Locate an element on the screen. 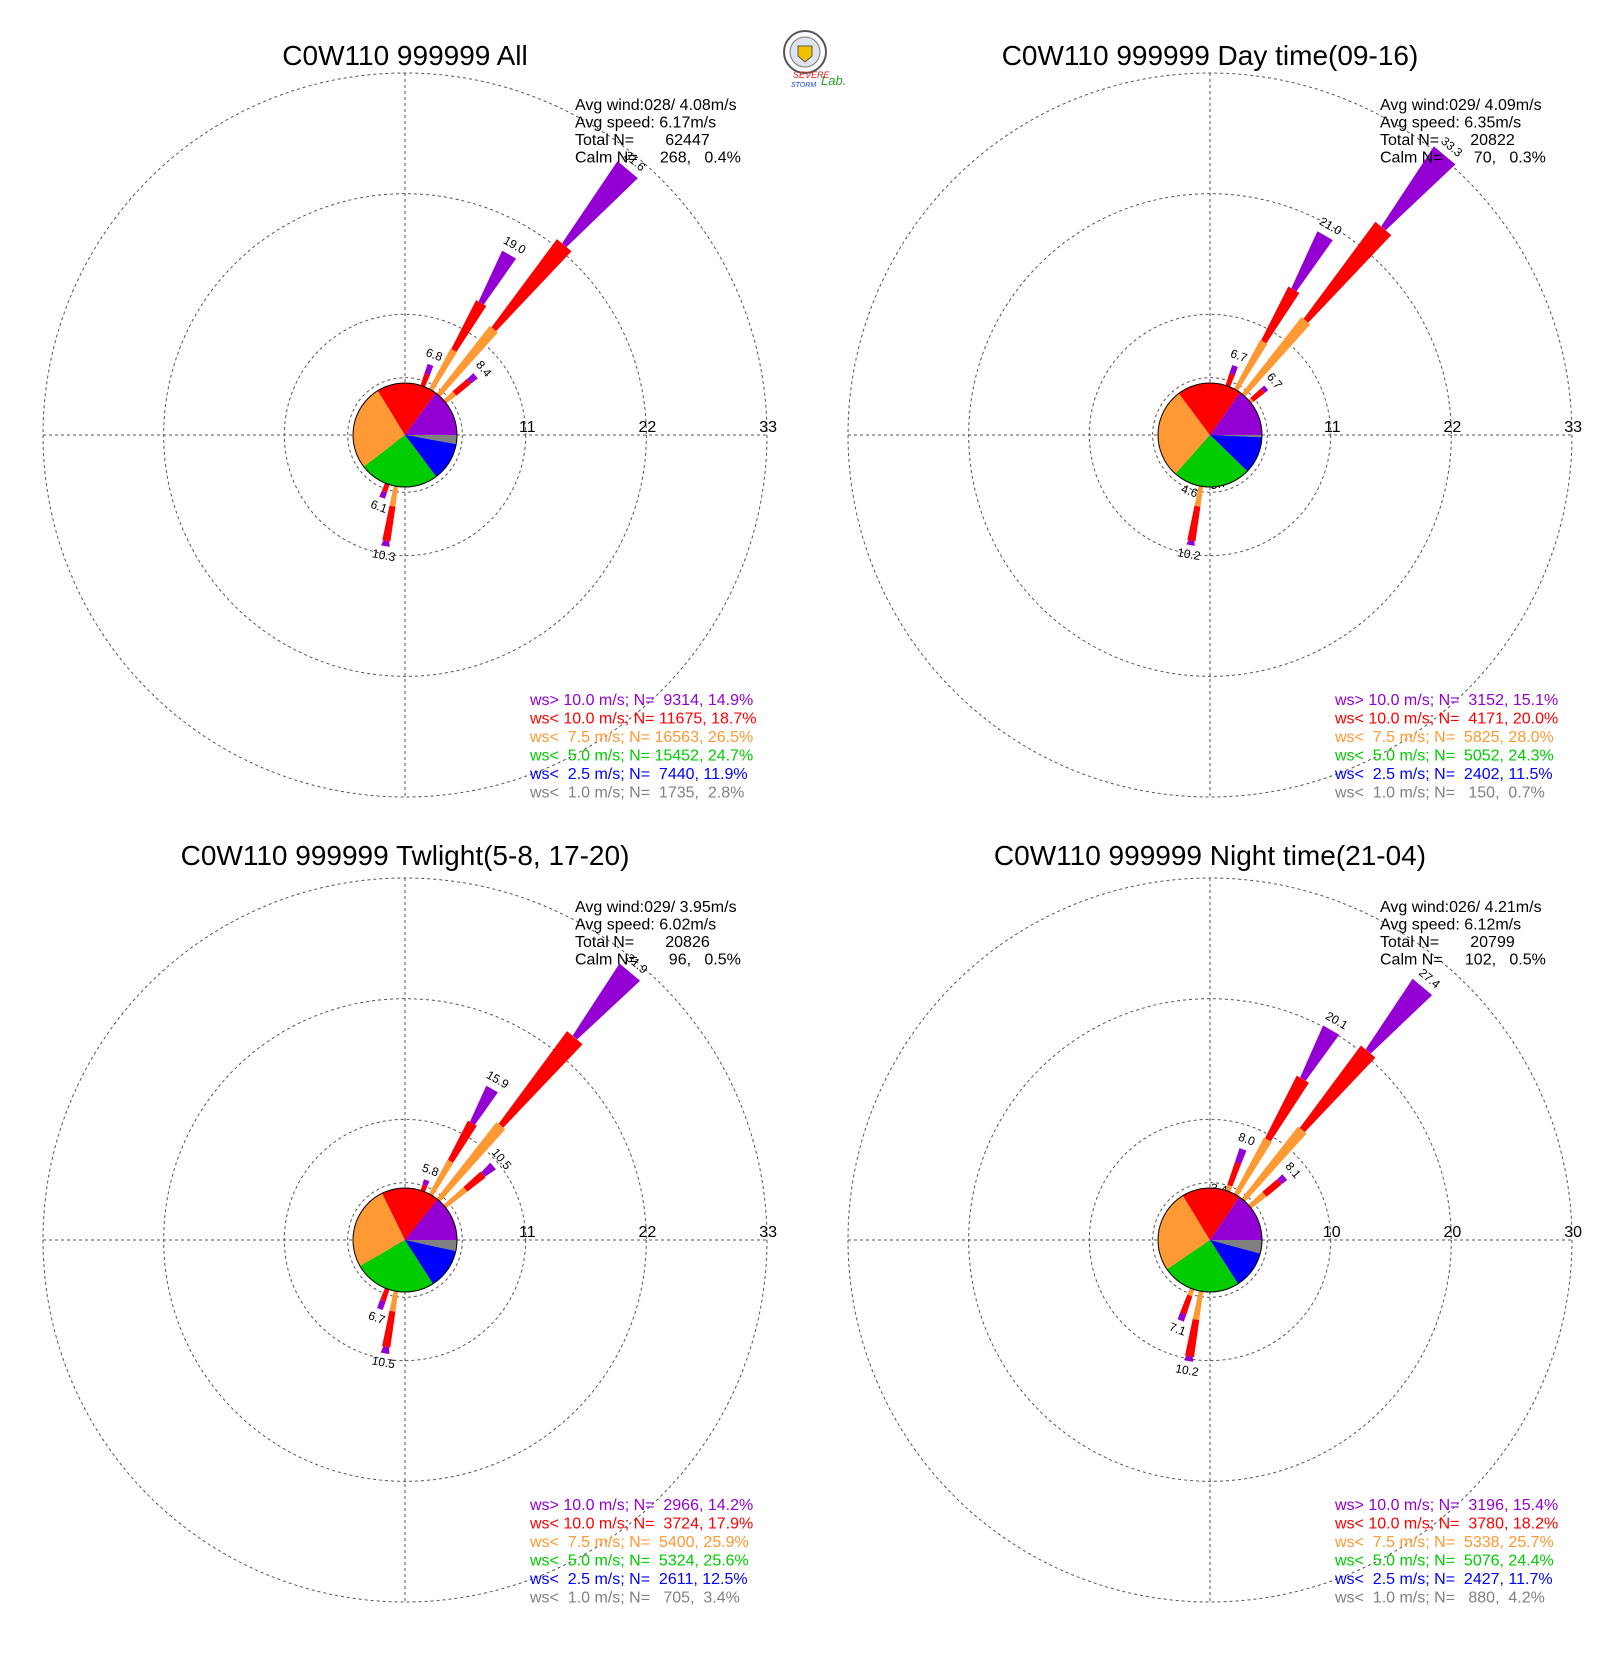 This screenshot has height=1660, width=1620. legend-entry: ws< 10.0 m/s; N= 3724, 17.9% is located at coordinates (641, 1524).